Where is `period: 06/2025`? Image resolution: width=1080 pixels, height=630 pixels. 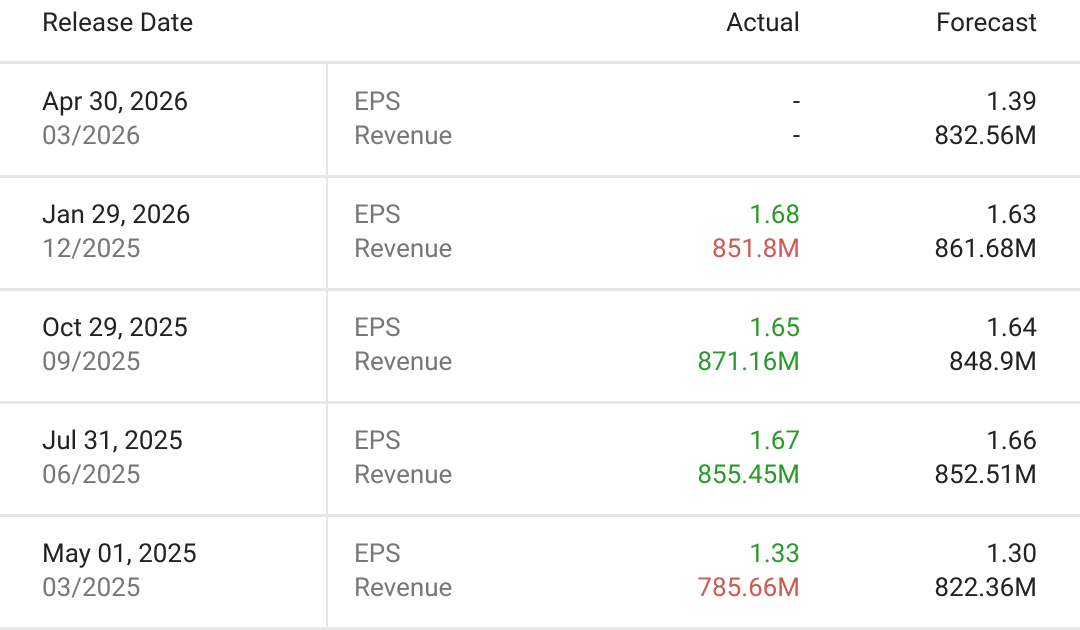
period: 06/2025 is located at coordinates (91, 475).